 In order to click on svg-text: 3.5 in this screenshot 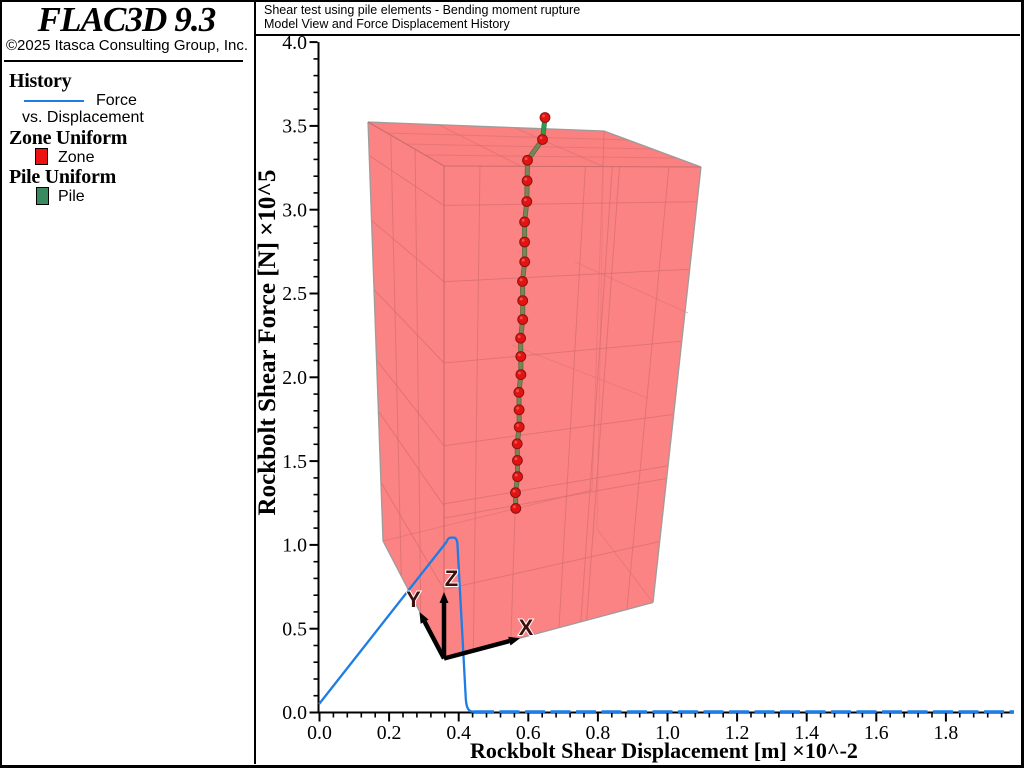, I will do `click(294, 127)`.